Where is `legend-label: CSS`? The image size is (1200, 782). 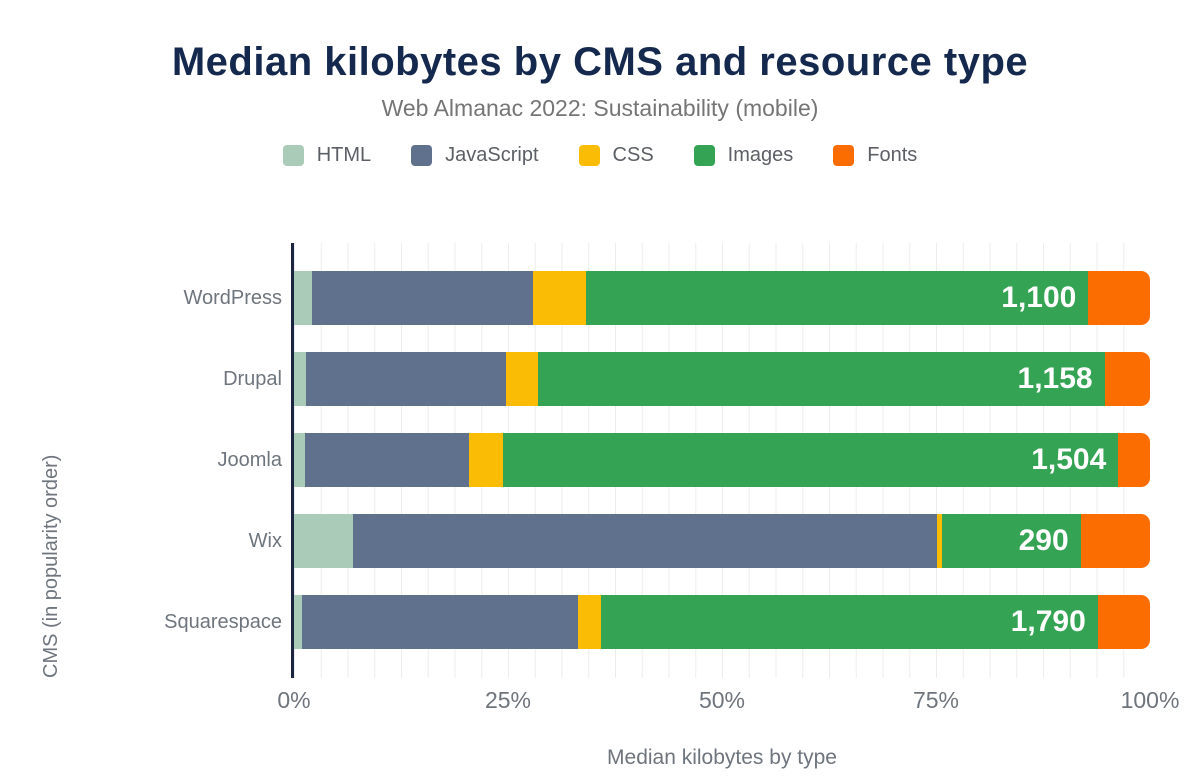 legend-label: CSS is located at coordinates (633, 155).